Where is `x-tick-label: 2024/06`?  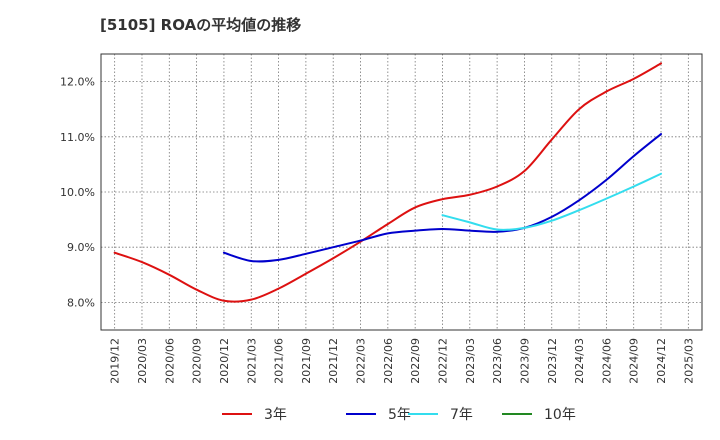
x-tick-label: 2024/06 is located at coordinates (606, 361).